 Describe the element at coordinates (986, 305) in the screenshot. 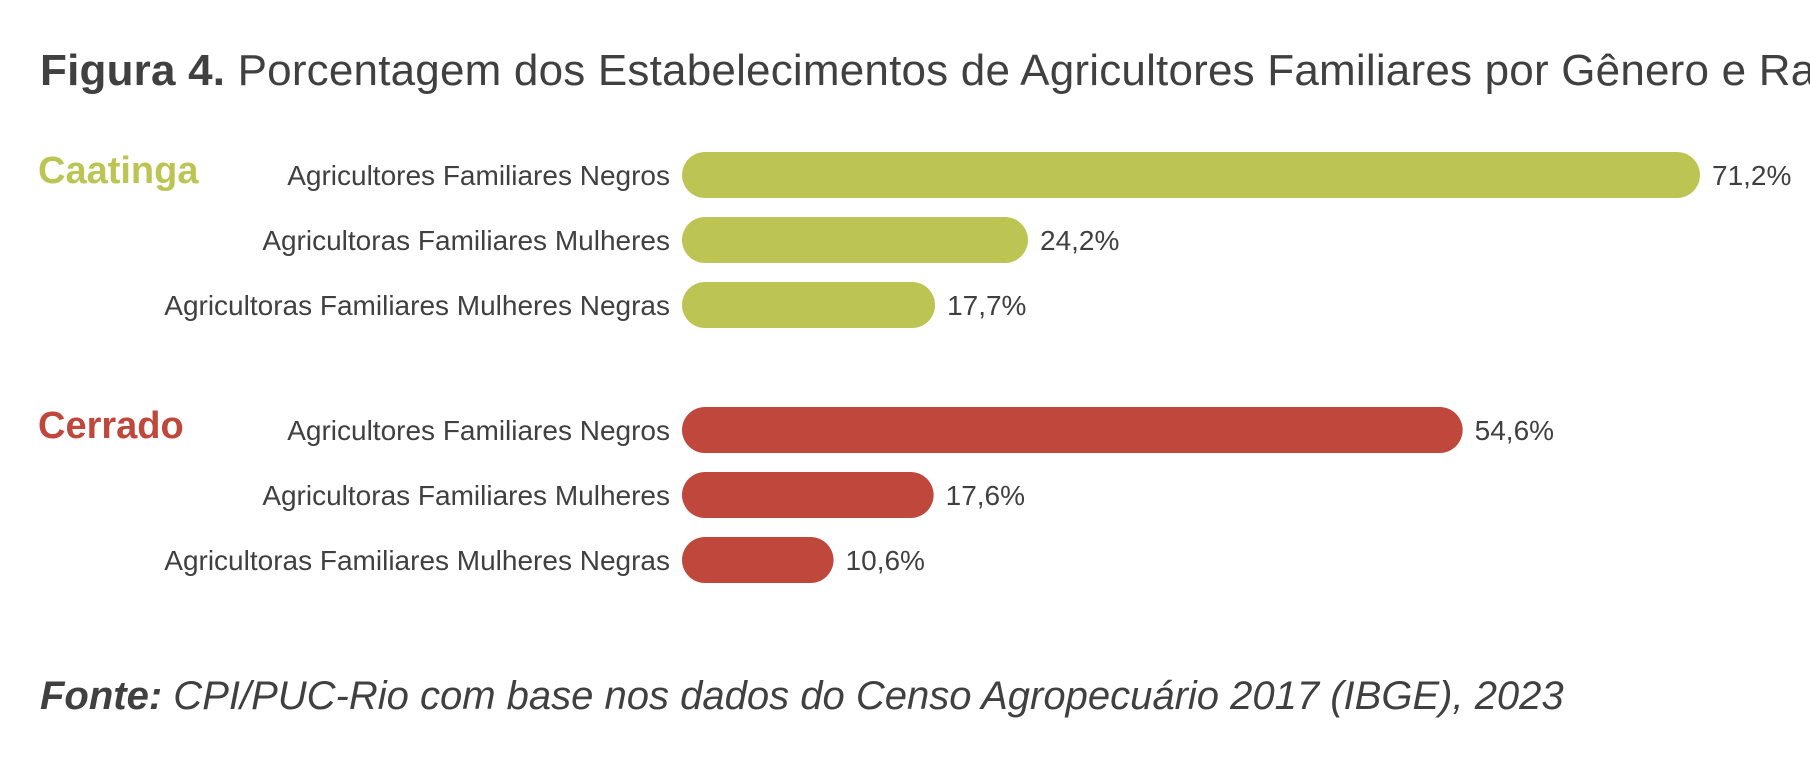

I see `value-label: 17,7%` at that location.